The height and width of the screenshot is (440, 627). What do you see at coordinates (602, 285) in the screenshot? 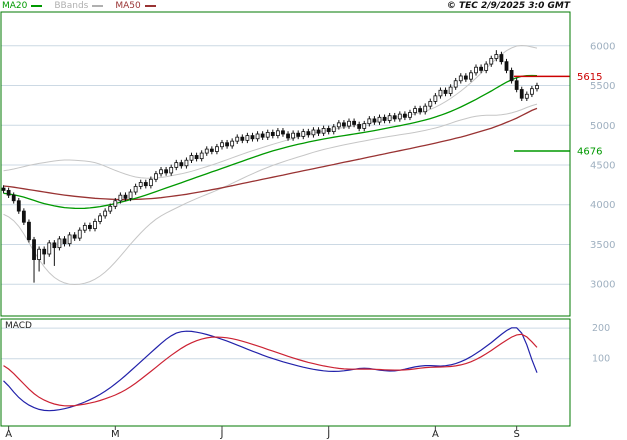
I see `price-axis-label: 3000` at bounding box center [602, 285].